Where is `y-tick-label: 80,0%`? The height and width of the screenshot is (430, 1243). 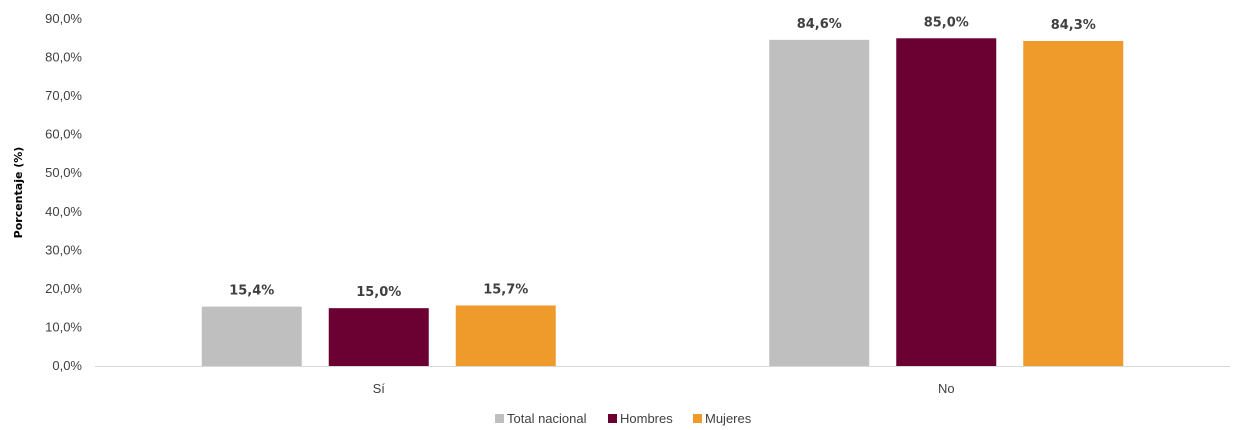 y-tick-label: 80,0% is located at coordinates (63, 57).